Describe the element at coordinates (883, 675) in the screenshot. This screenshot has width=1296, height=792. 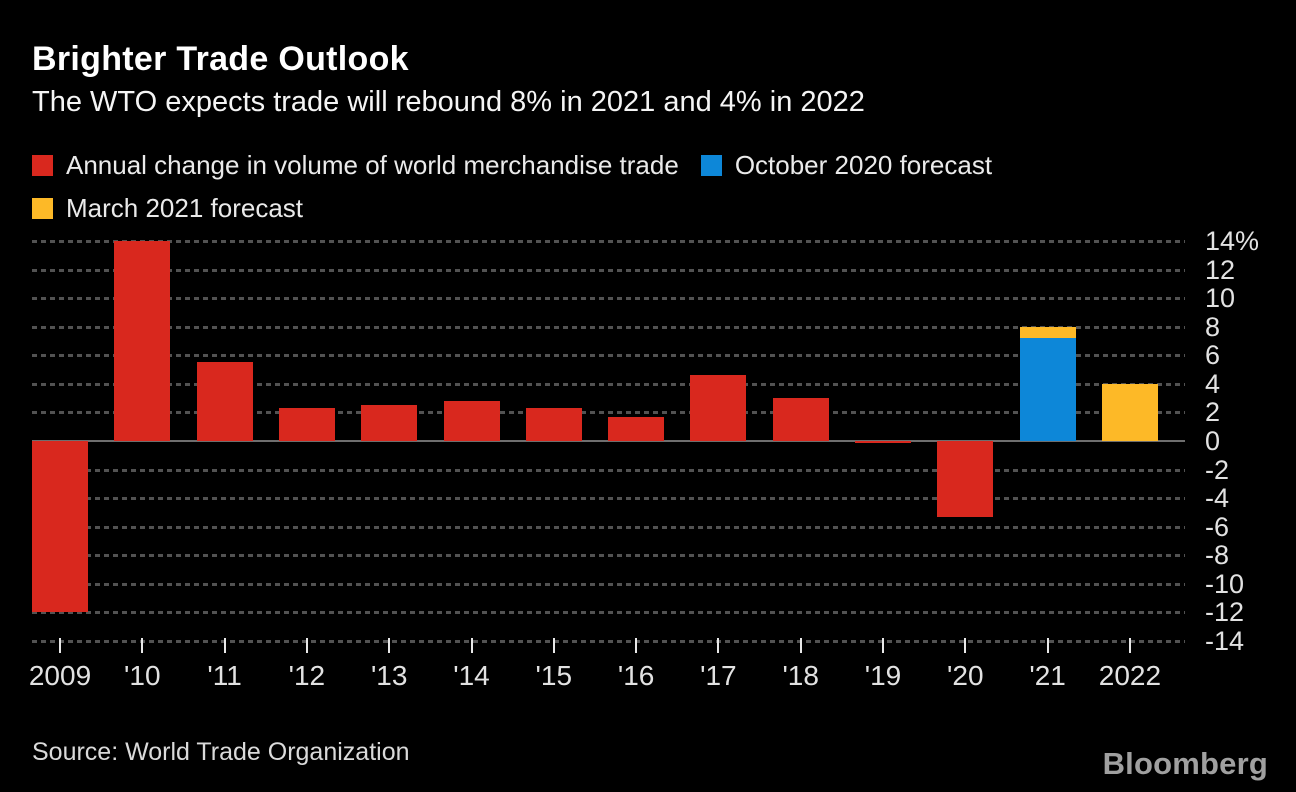
I see `x-axis-label-'19: '19` at that location.